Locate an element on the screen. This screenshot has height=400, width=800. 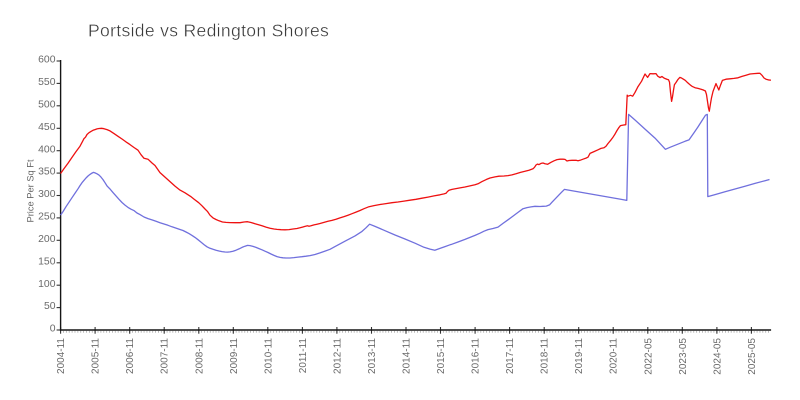
svg-text: 2013-11 is located at coordinates (372, 356).